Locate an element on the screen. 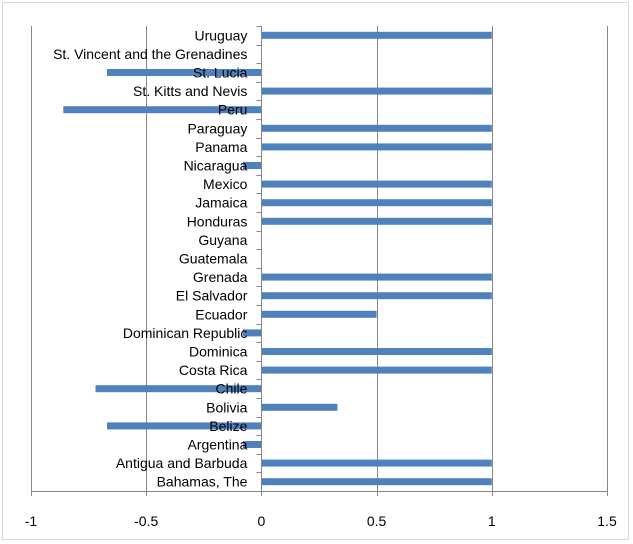 This screenshot has width=633, height=544. bar-st-lucia is located at coordinates (184, 72).